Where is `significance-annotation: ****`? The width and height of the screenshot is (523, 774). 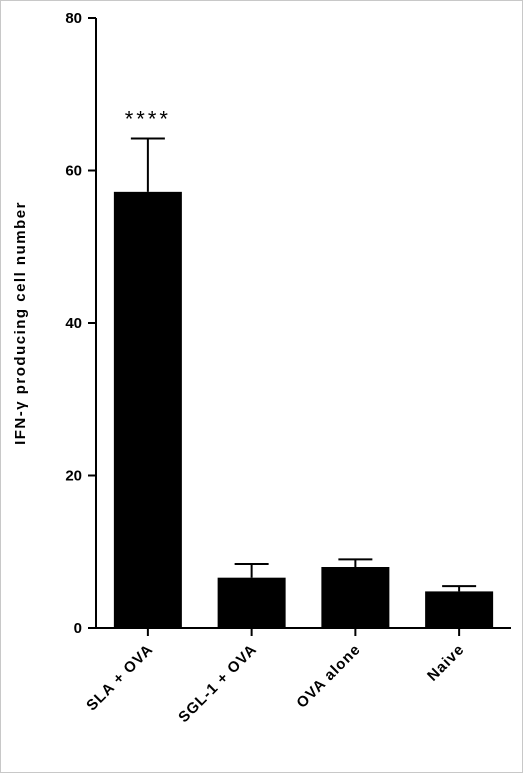 significance-annotation: **** is located at coordinates (148, 118).